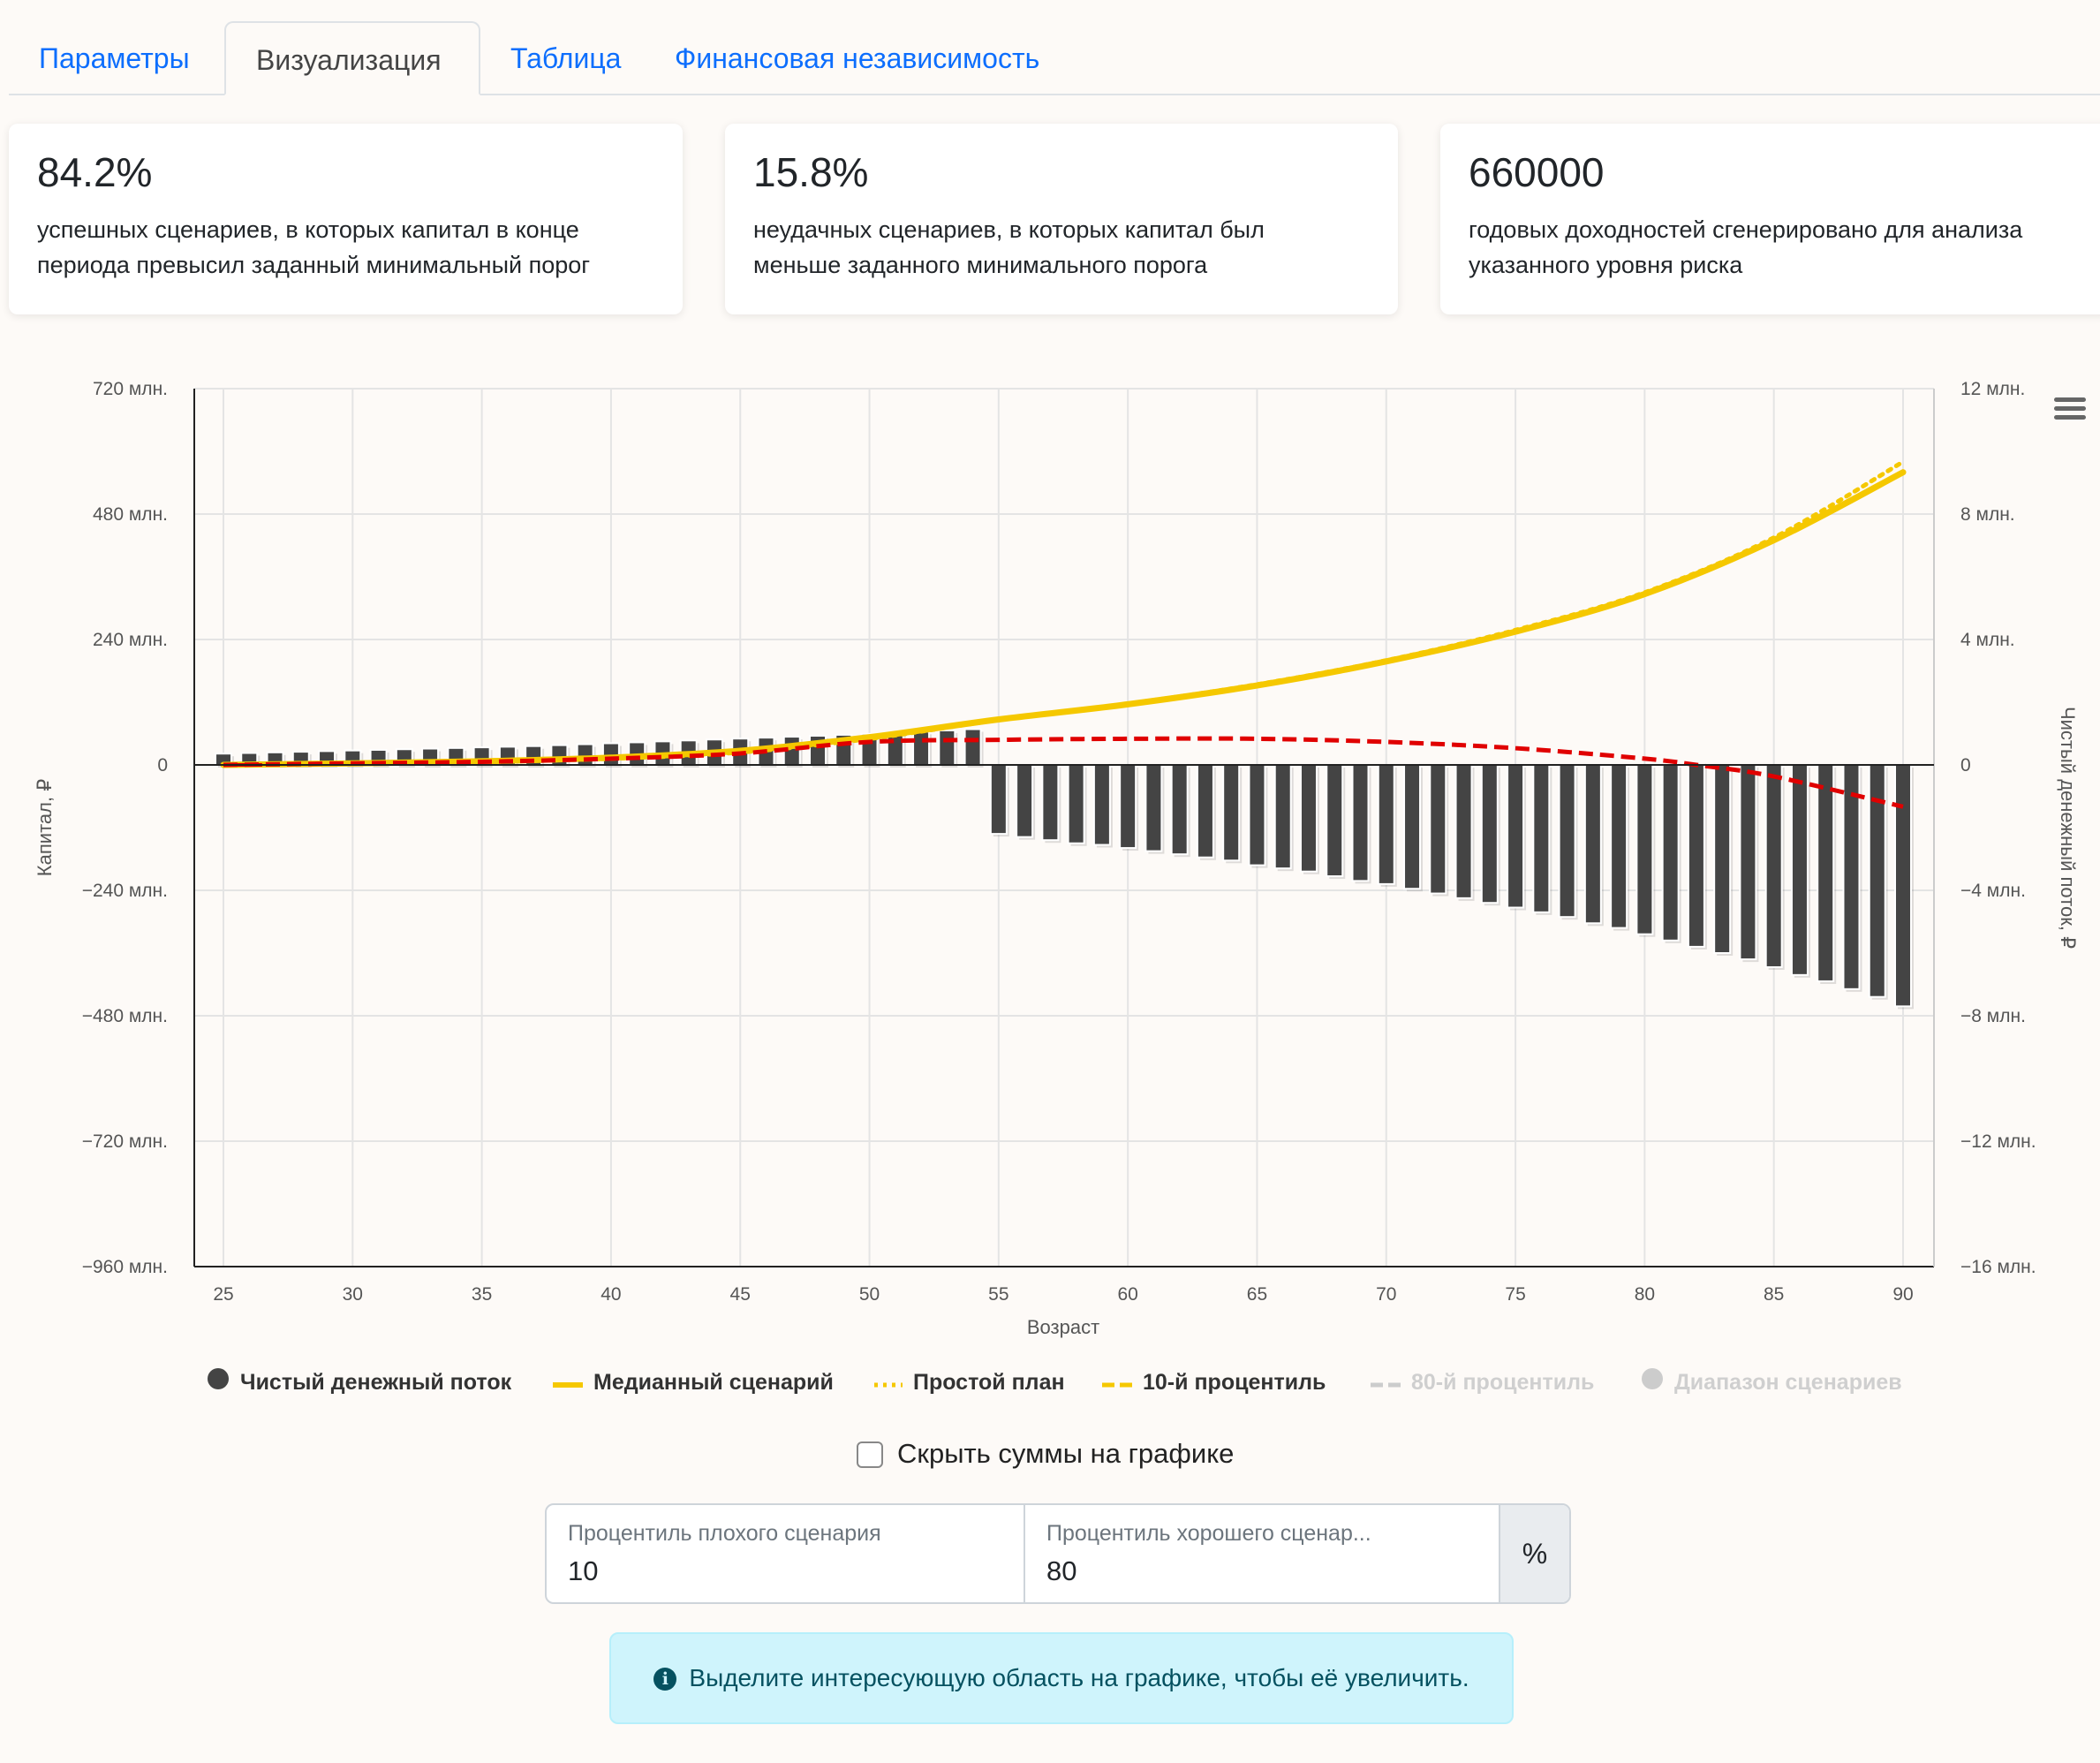  I want to click on legend-item-scenario-range: Диапазон сценариев, so click(1772, 1382).